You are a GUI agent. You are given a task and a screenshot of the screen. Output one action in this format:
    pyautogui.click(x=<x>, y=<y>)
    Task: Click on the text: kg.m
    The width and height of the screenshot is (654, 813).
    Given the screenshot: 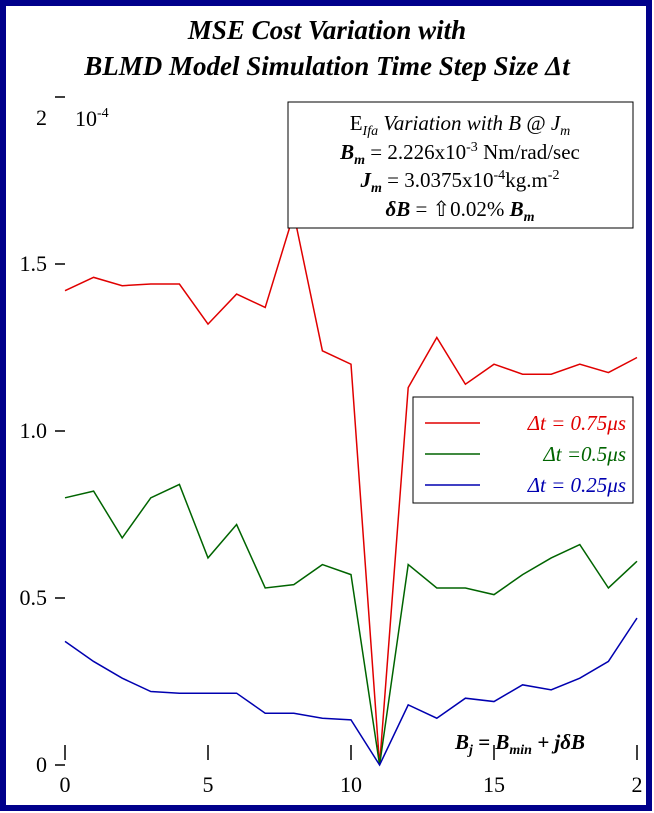 What is the action you would take?
    pyautogui.click(x=526, y=180)
    